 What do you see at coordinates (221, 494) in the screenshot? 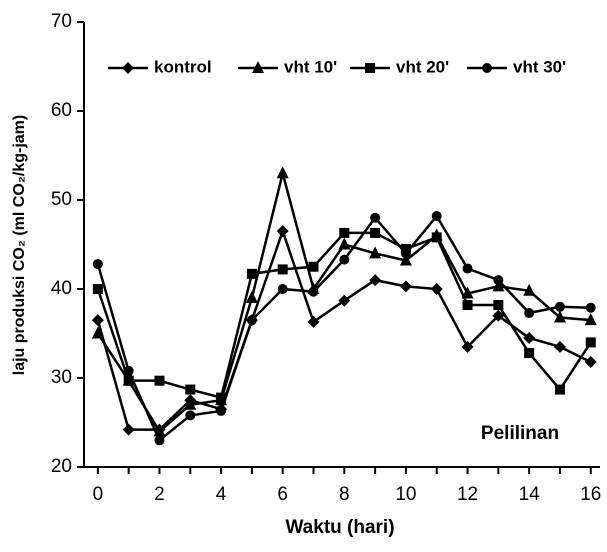
I see `x-tick-label: 4` at bounding box center [221, 494].